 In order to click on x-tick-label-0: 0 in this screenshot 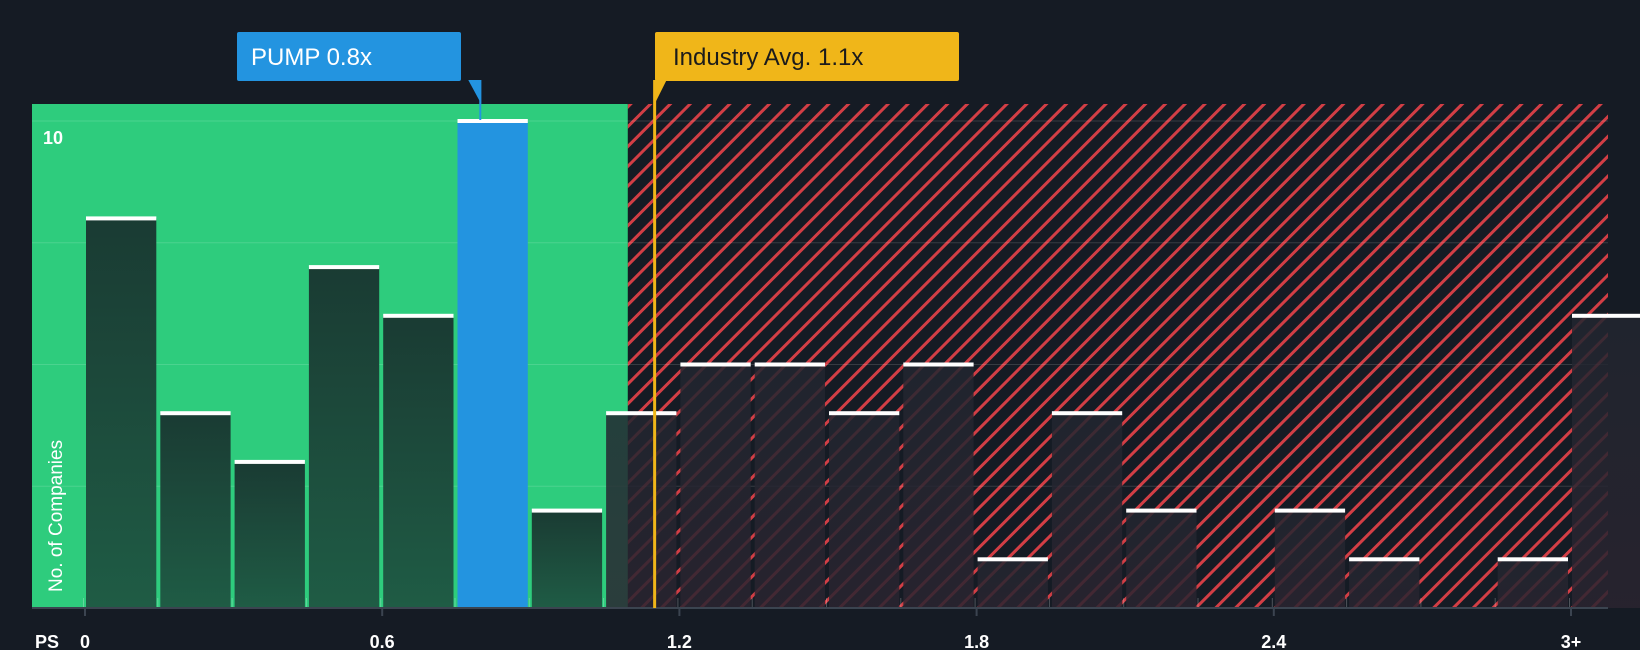, I will do `click(85, 641)`.